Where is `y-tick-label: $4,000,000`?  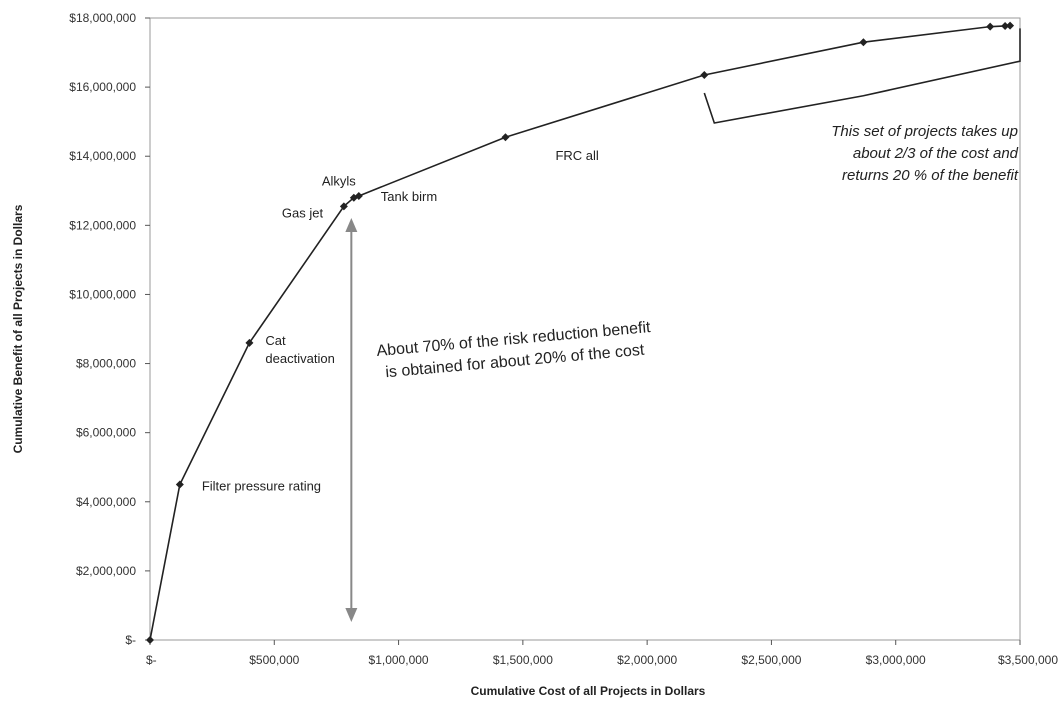 y-tick-label: $4,000,000 is located at coordinates (106, 502).